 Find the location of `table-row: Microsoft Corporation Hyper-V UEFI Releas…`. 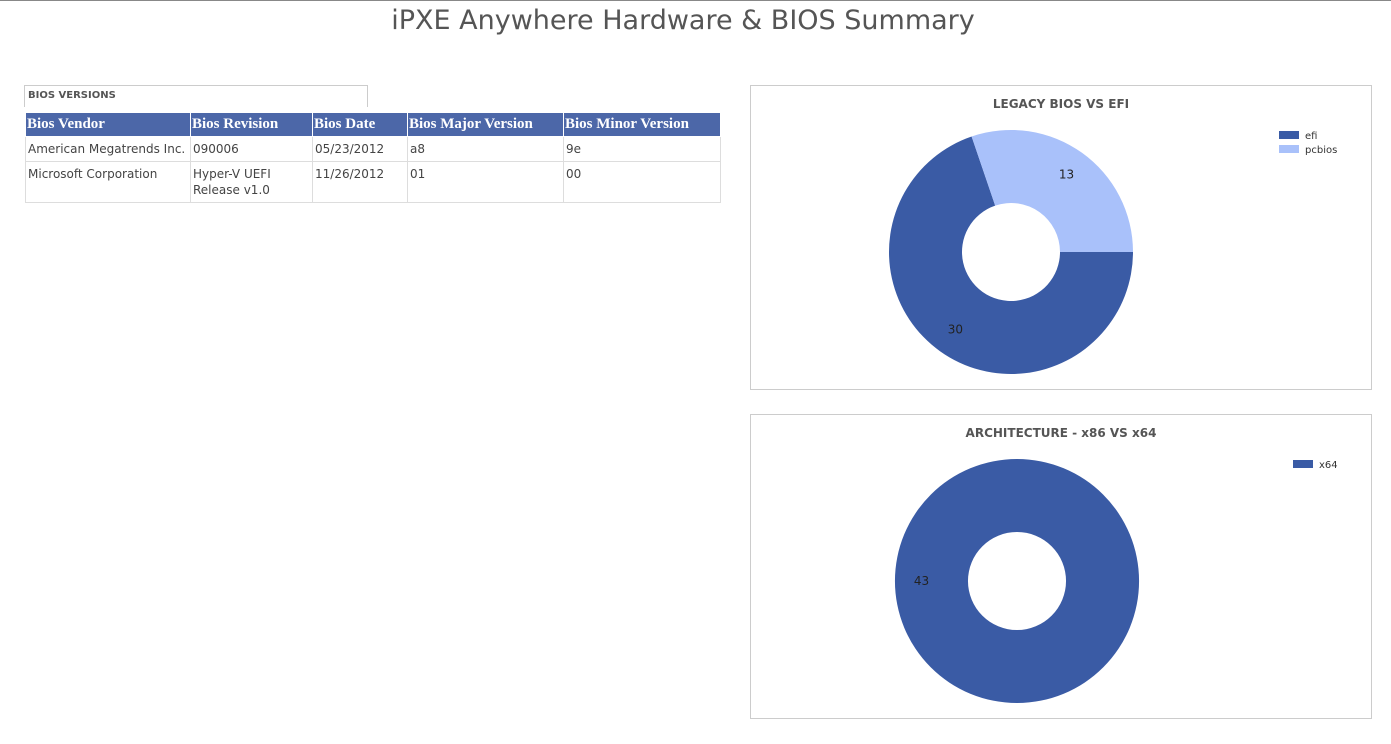

table-row: Microsoft Corporation Hyper-V UEFI Releas… is located at coordinates (373, 182).